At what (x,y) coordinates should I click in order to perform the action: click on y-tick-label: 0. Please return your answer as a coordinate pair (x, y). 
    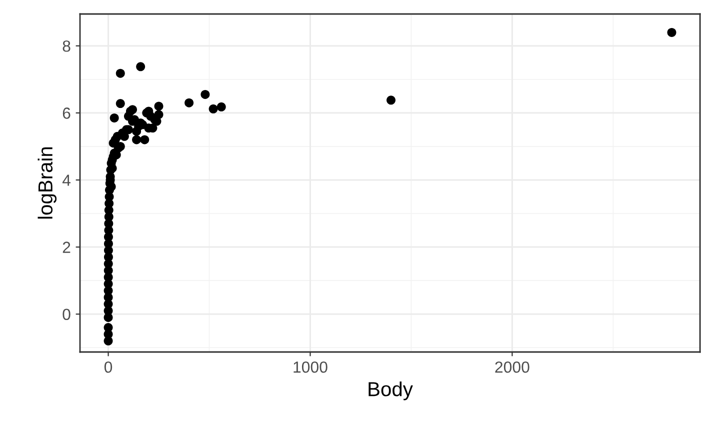
    Looking at the image, I should click on (66, 314).